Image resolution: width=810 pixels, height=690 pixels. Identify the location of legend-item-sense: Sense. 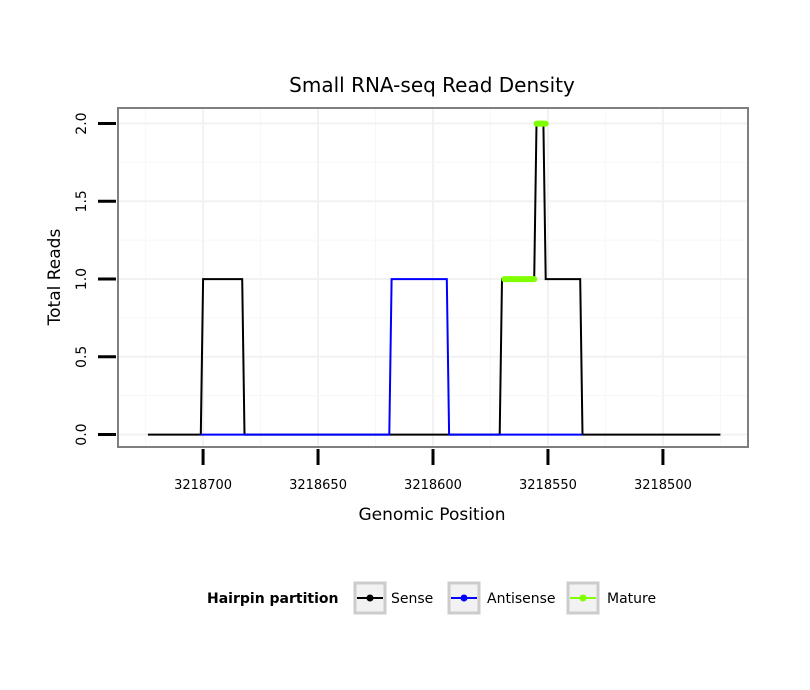
(393, 598).